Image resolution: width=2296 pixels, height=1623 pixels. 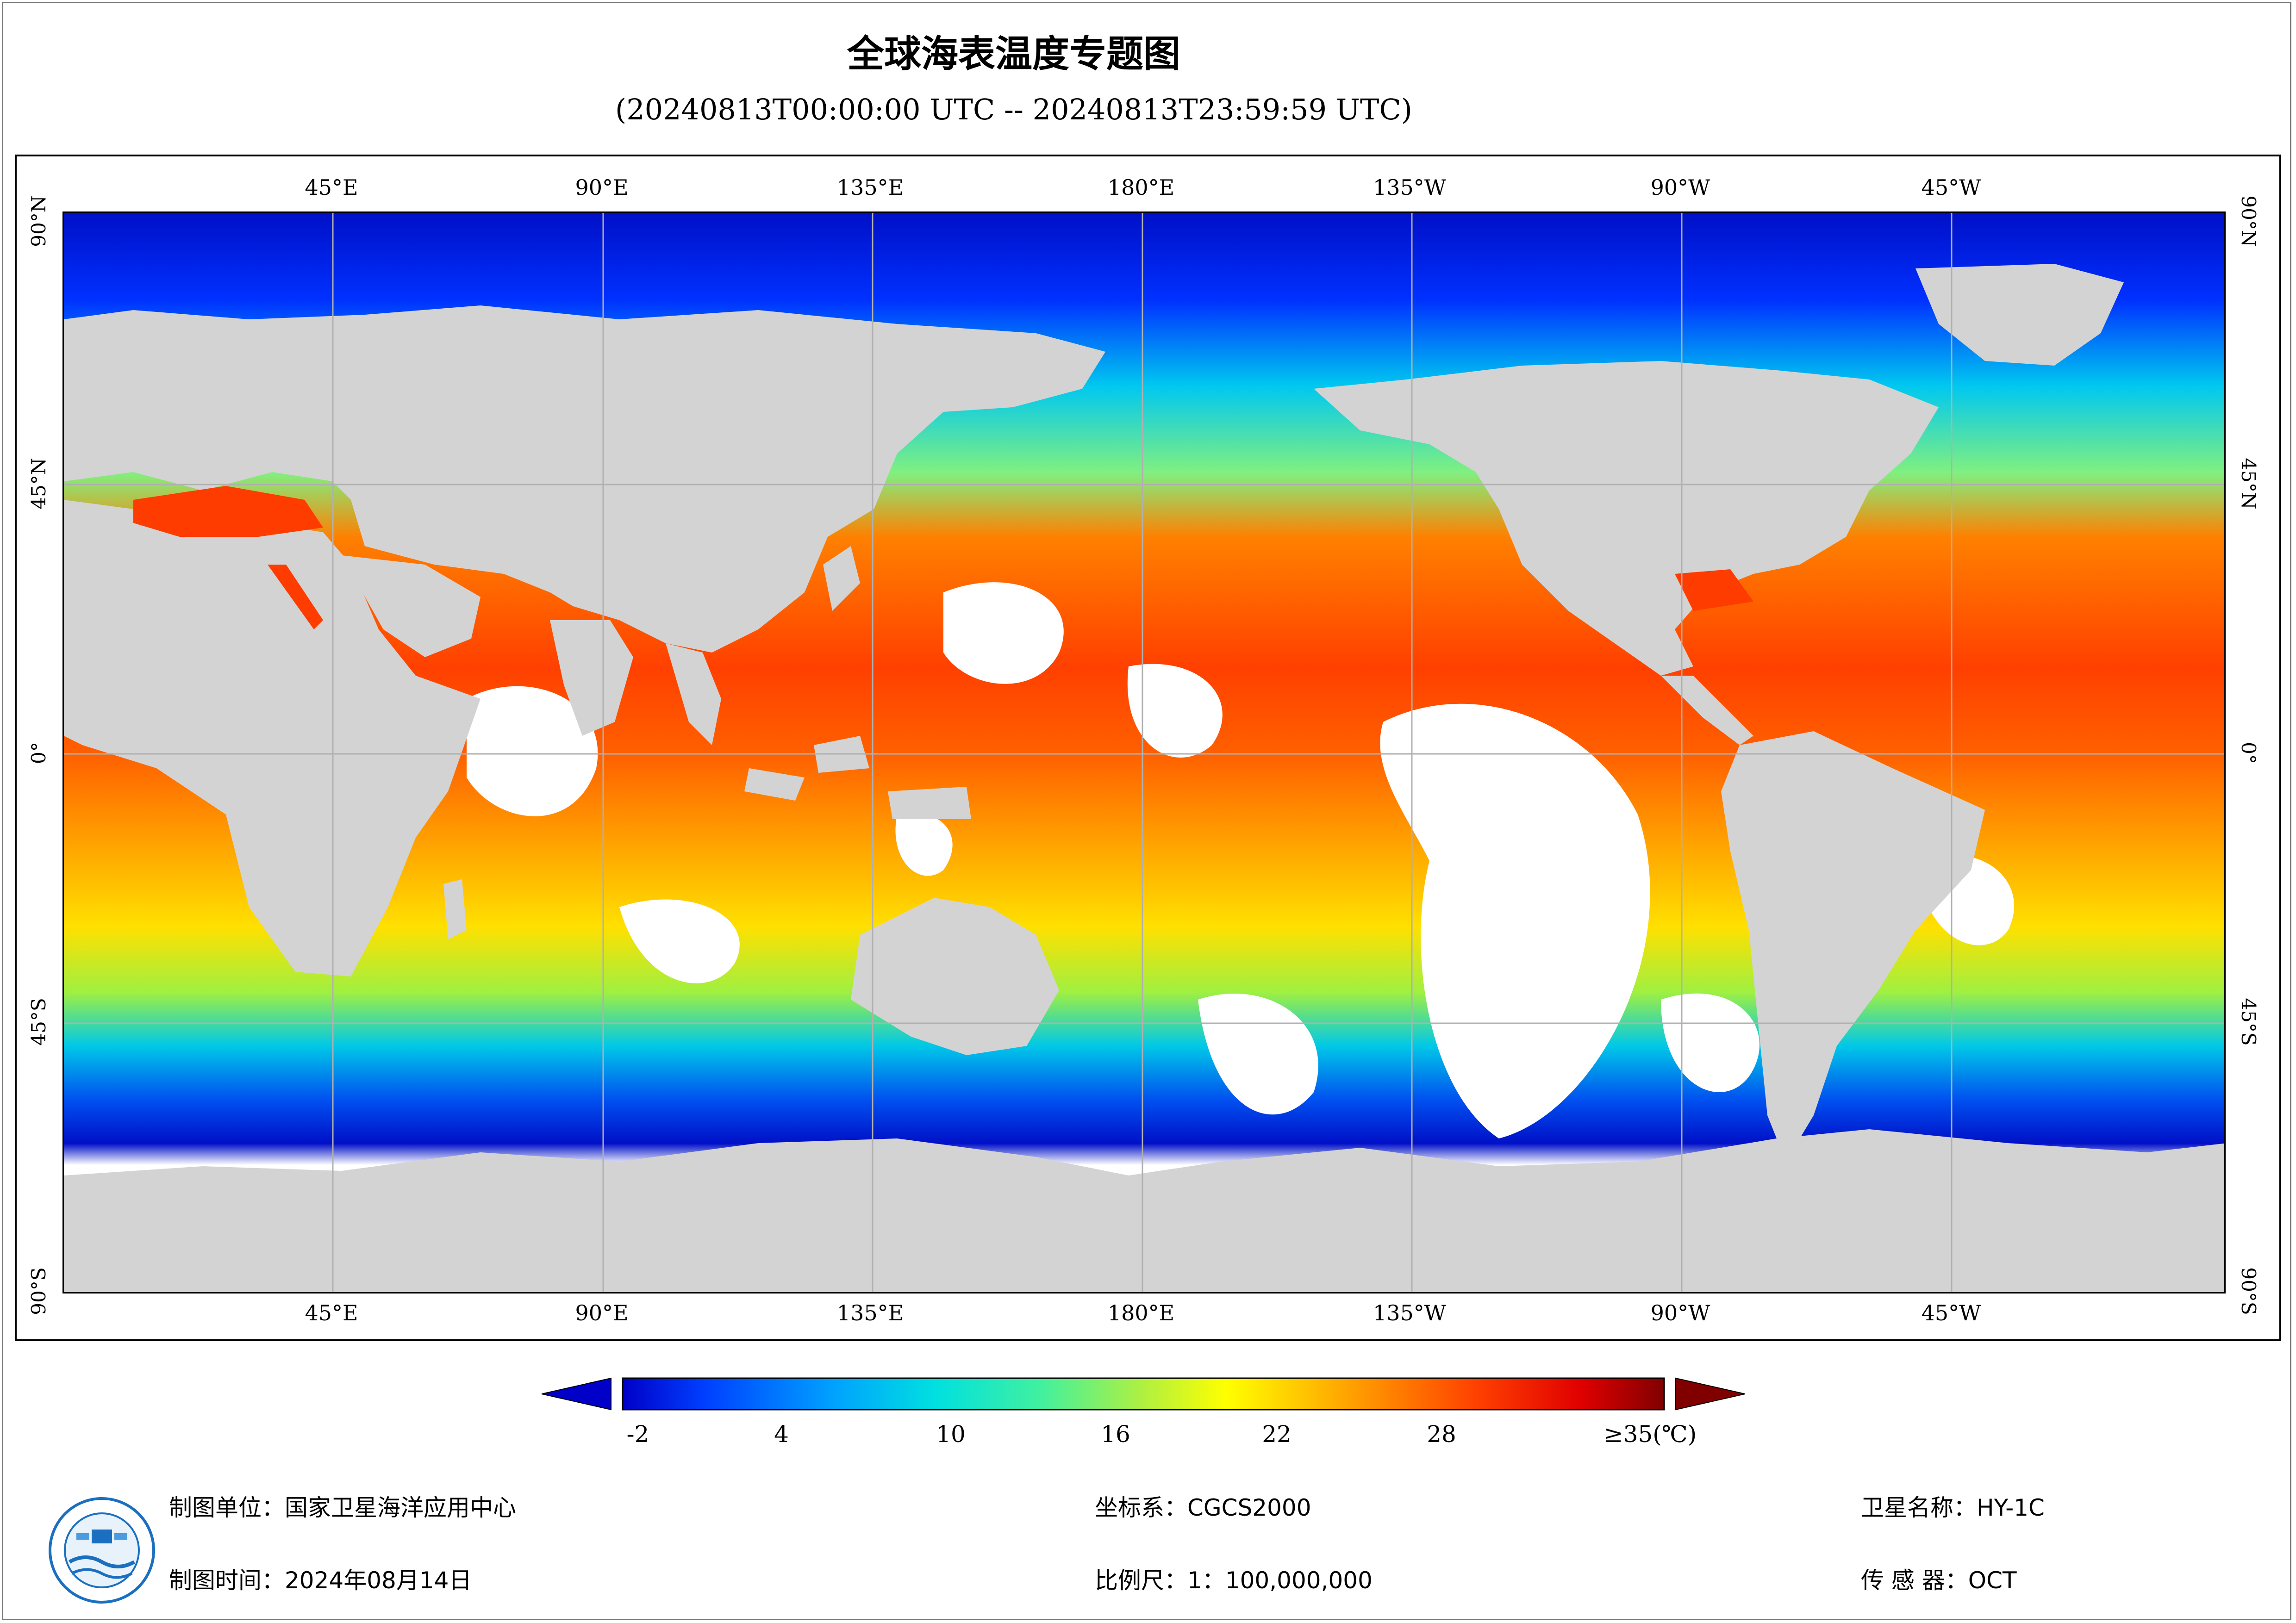 I want to click on colorbar-tick-10: 10, so click(x=951, y=1434).